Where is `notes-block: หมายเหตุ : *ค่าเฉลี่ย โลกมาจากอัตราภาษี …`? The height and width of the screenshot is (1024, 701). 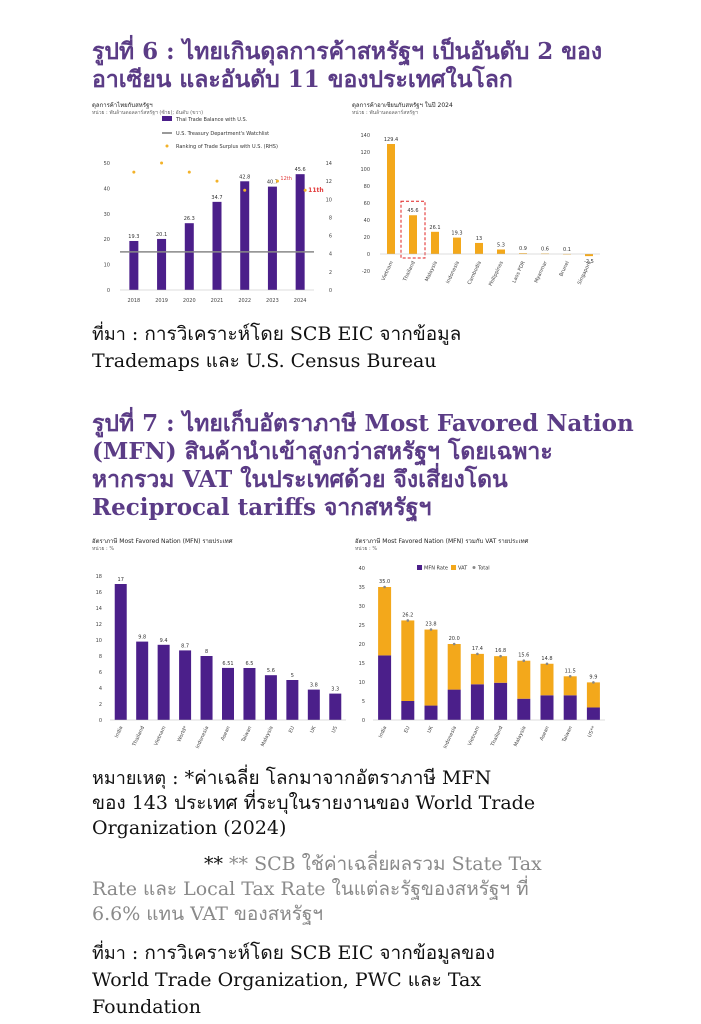 notes-block: หมายเหตุ : *ค่าเฉลี่ย โลกมาจากอัตราภาษี … is located at coordinates (352, 803).